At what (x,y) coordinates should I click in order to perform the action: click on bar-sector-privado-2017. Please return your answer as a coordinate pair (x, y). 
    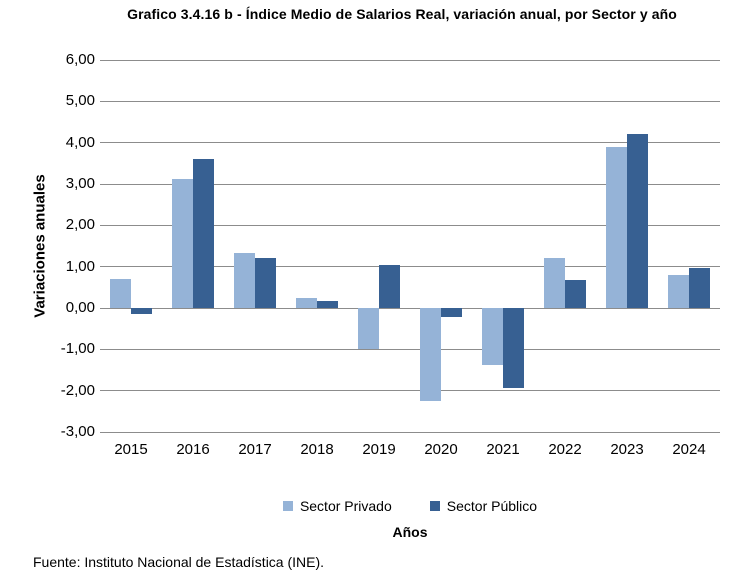
    Looking at the image, I should click on (244, 280).